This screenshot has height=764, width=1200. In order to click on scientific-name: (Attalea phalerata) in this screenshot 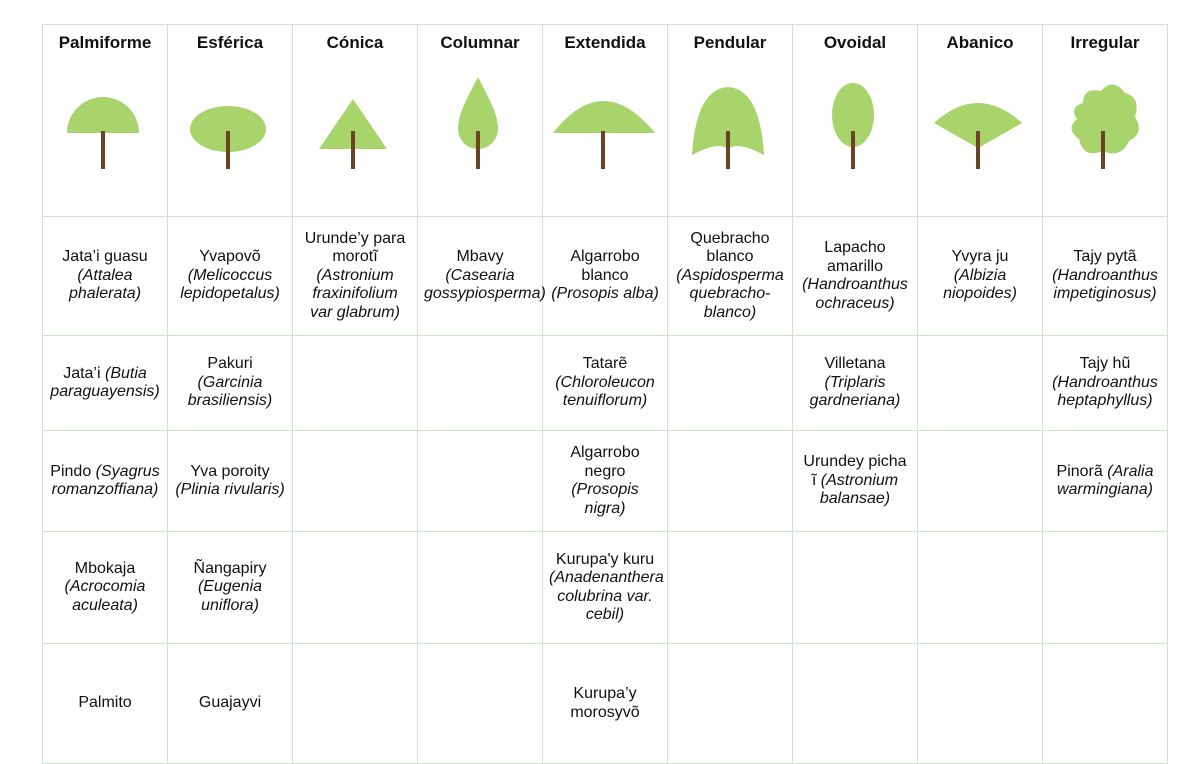, I will do `click(105, 284)`.